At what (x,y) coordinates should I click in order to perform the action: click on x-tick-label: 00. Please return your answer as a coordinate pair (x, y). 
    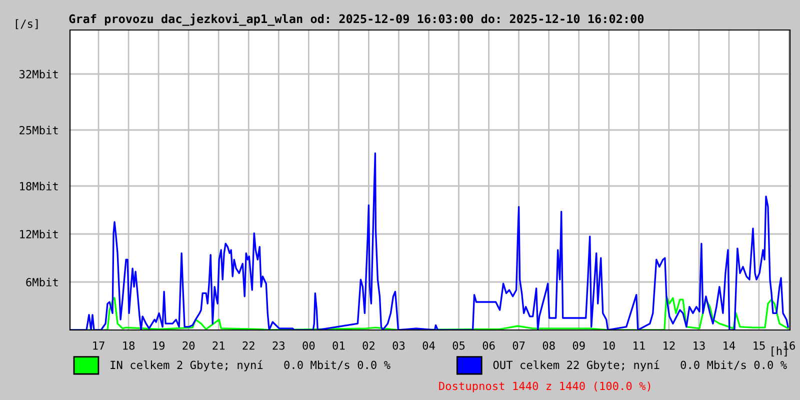
    Looking at the image, I should click on (308, 345).